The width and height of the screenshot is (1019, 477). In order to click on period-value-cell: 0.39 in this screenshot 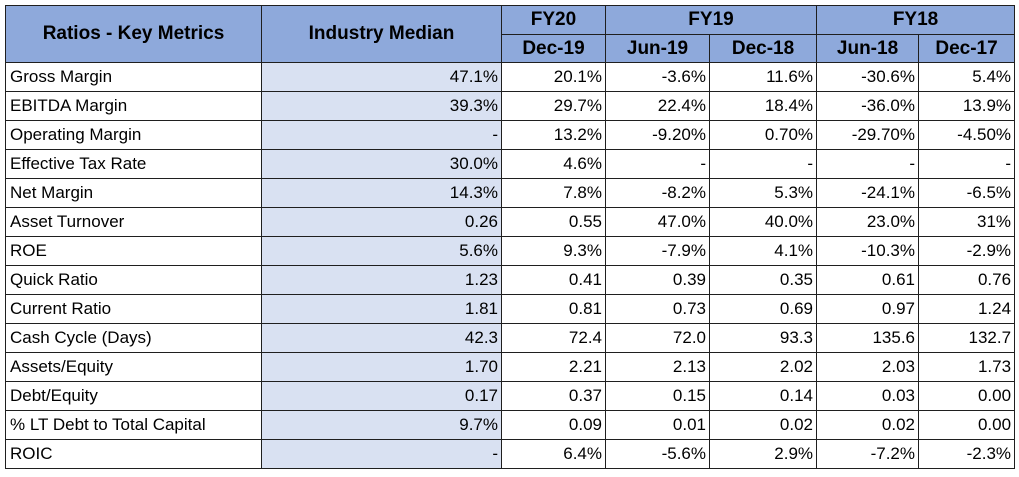, I will do `click(657, 280)`.